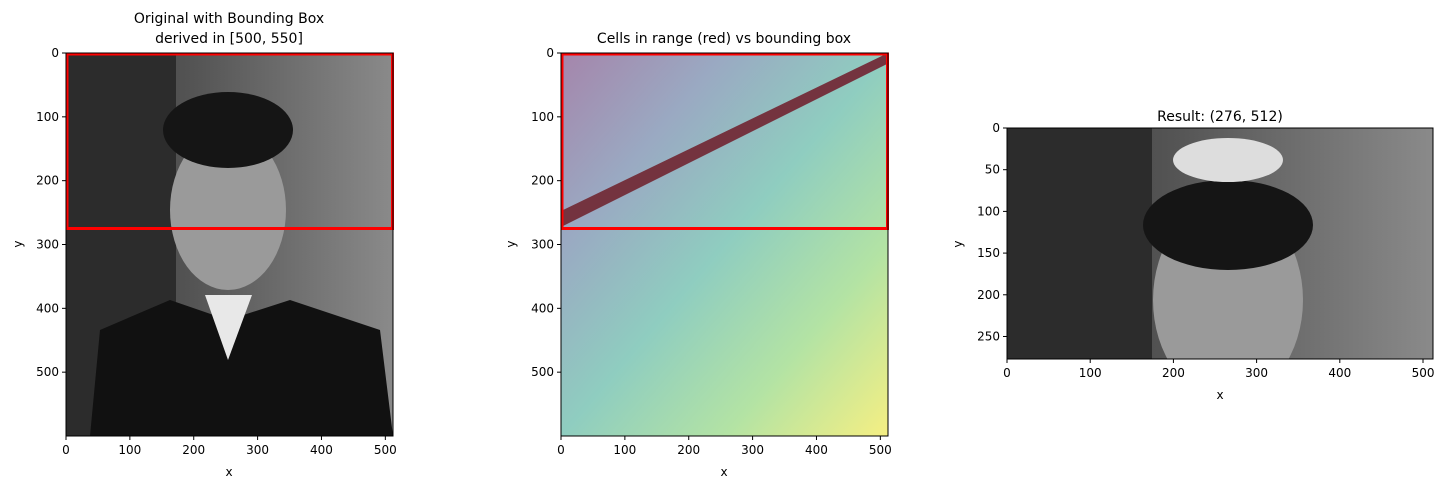 The image size is (1445, 493). What do you see at coordinates (988, 336) in the screenshot?
I see `y-tick-label: 250` at bounding box center [988, 336].